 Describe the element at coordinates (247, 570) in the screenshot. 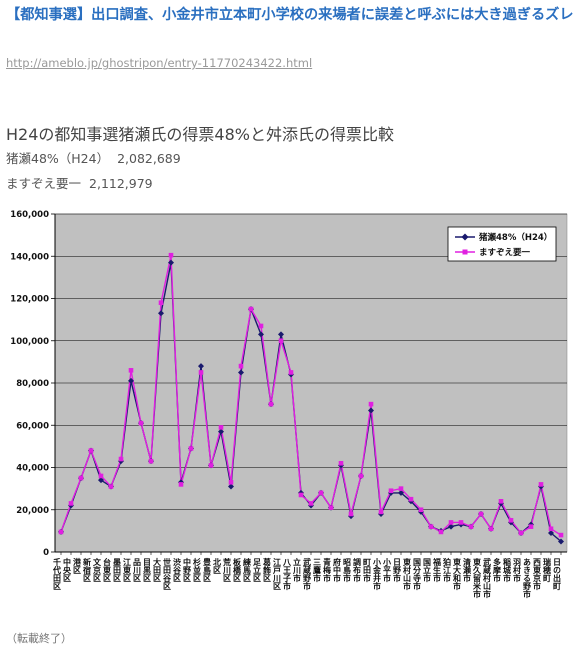

I see `x-tick-label: 練馬区` at that location.